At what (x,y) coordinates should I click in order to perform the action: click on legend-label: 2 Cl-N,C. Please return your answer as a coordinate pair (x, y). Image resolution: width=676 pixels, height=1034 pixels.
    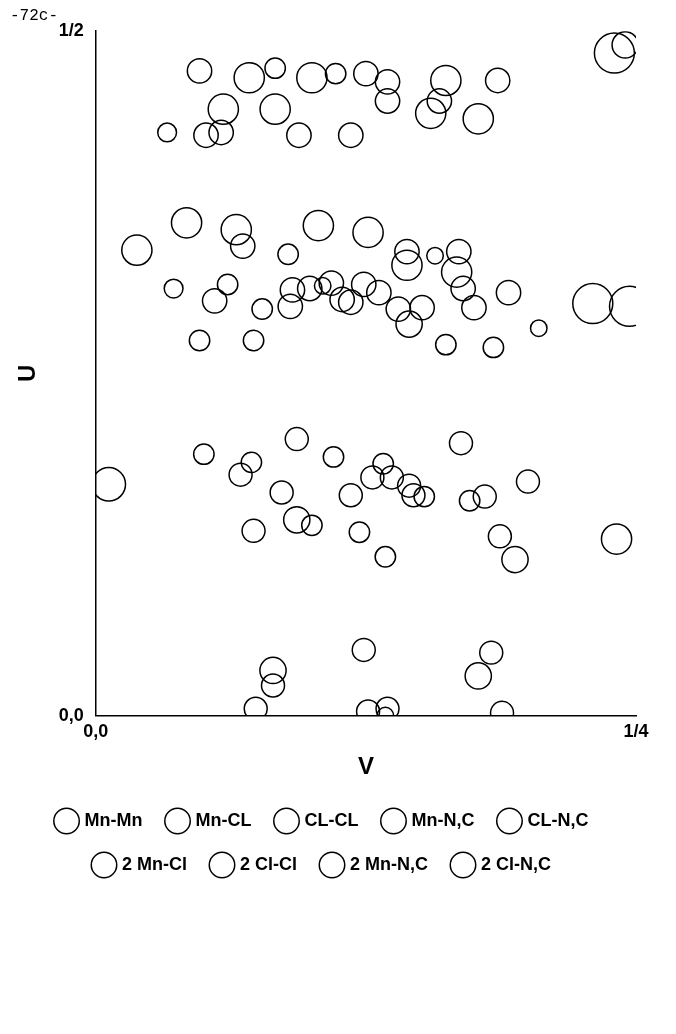
    Looking at the image, I should click on (516, 863).